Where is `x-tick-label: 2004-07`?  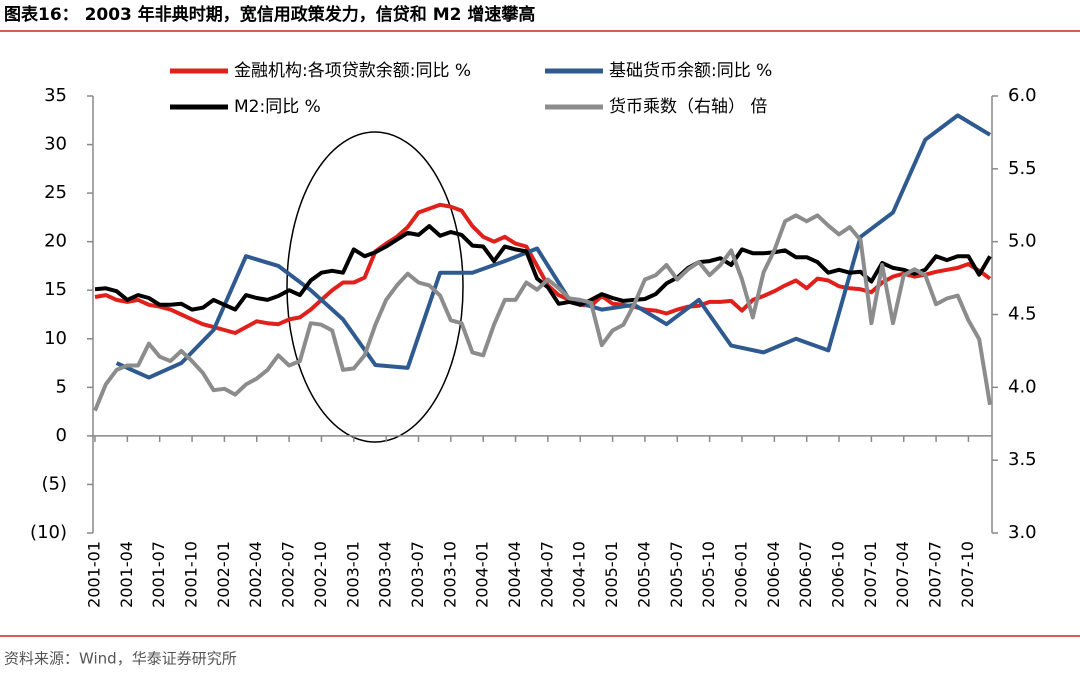 x-tick-label: 2004-07 is located at coordinates (546, 574).